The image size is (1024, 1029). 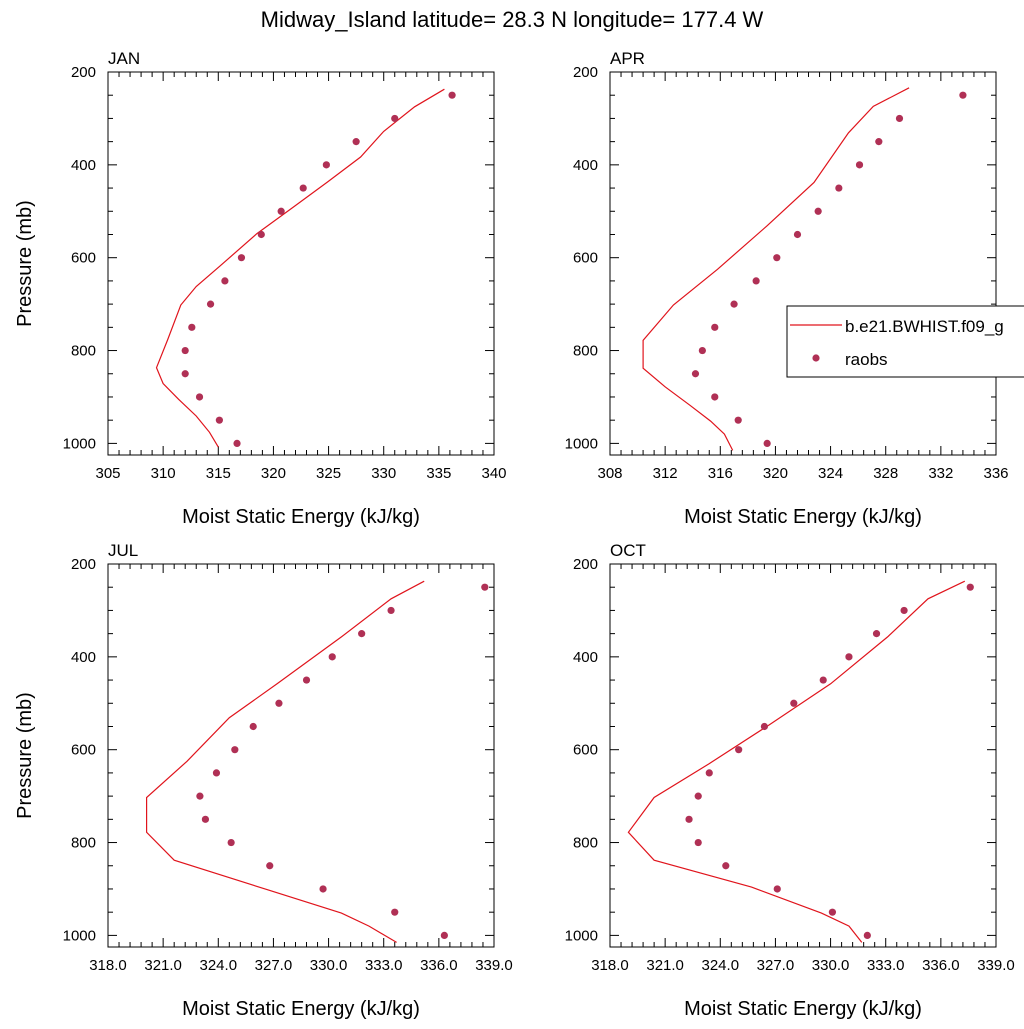 I want to click on legend-model-label: b.e21.BWHIST.f09_g, so click(x=924, y=326).